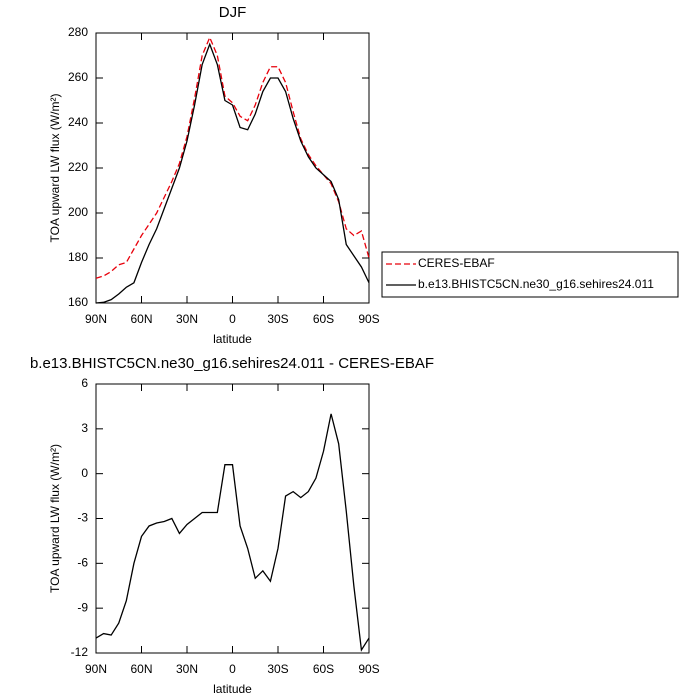  I want to click on chart-title: DJF, so click(233, 12).